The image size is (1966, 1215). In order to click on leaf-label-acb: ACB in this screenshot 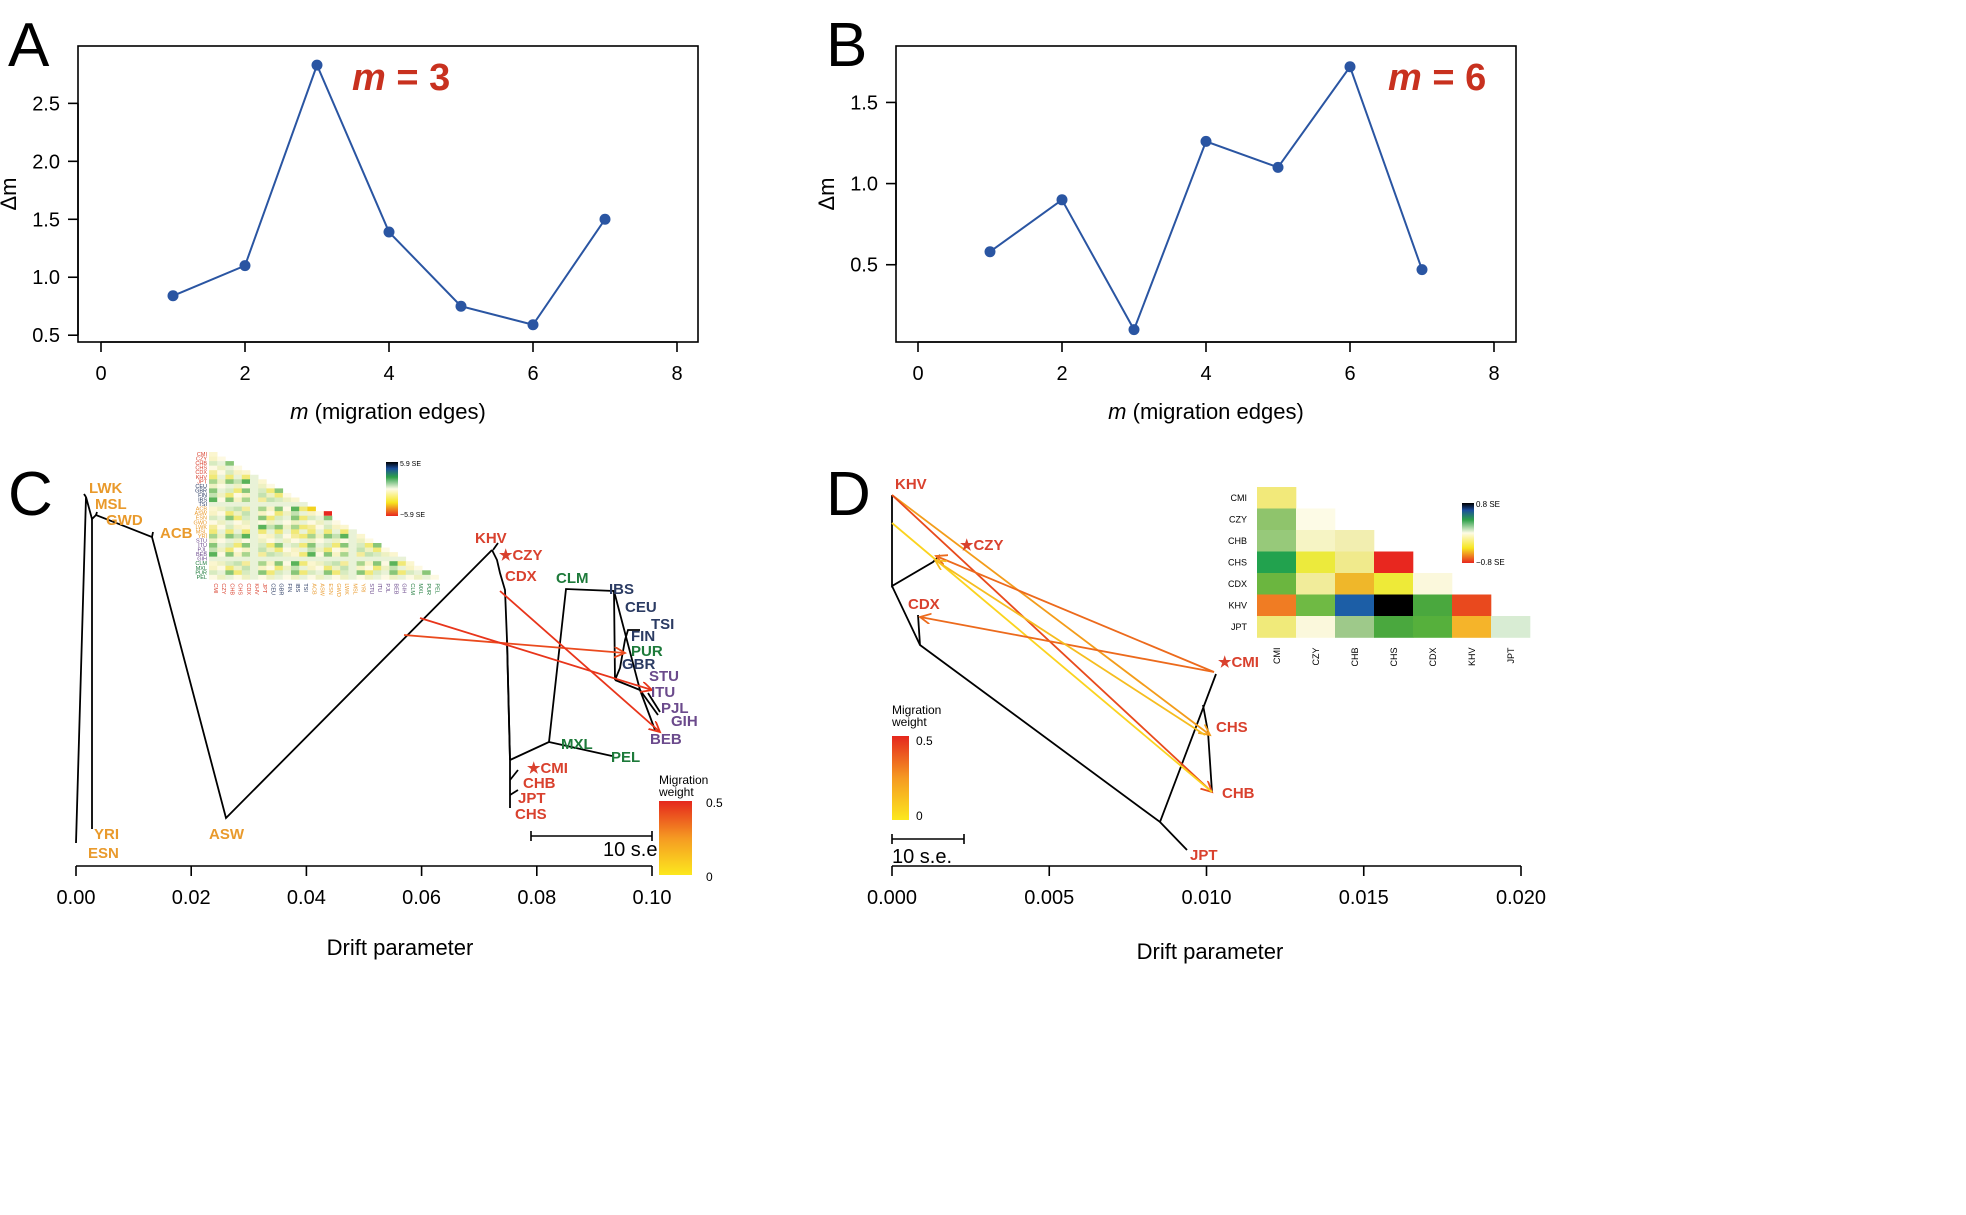, I will do `click(176, 533)`.